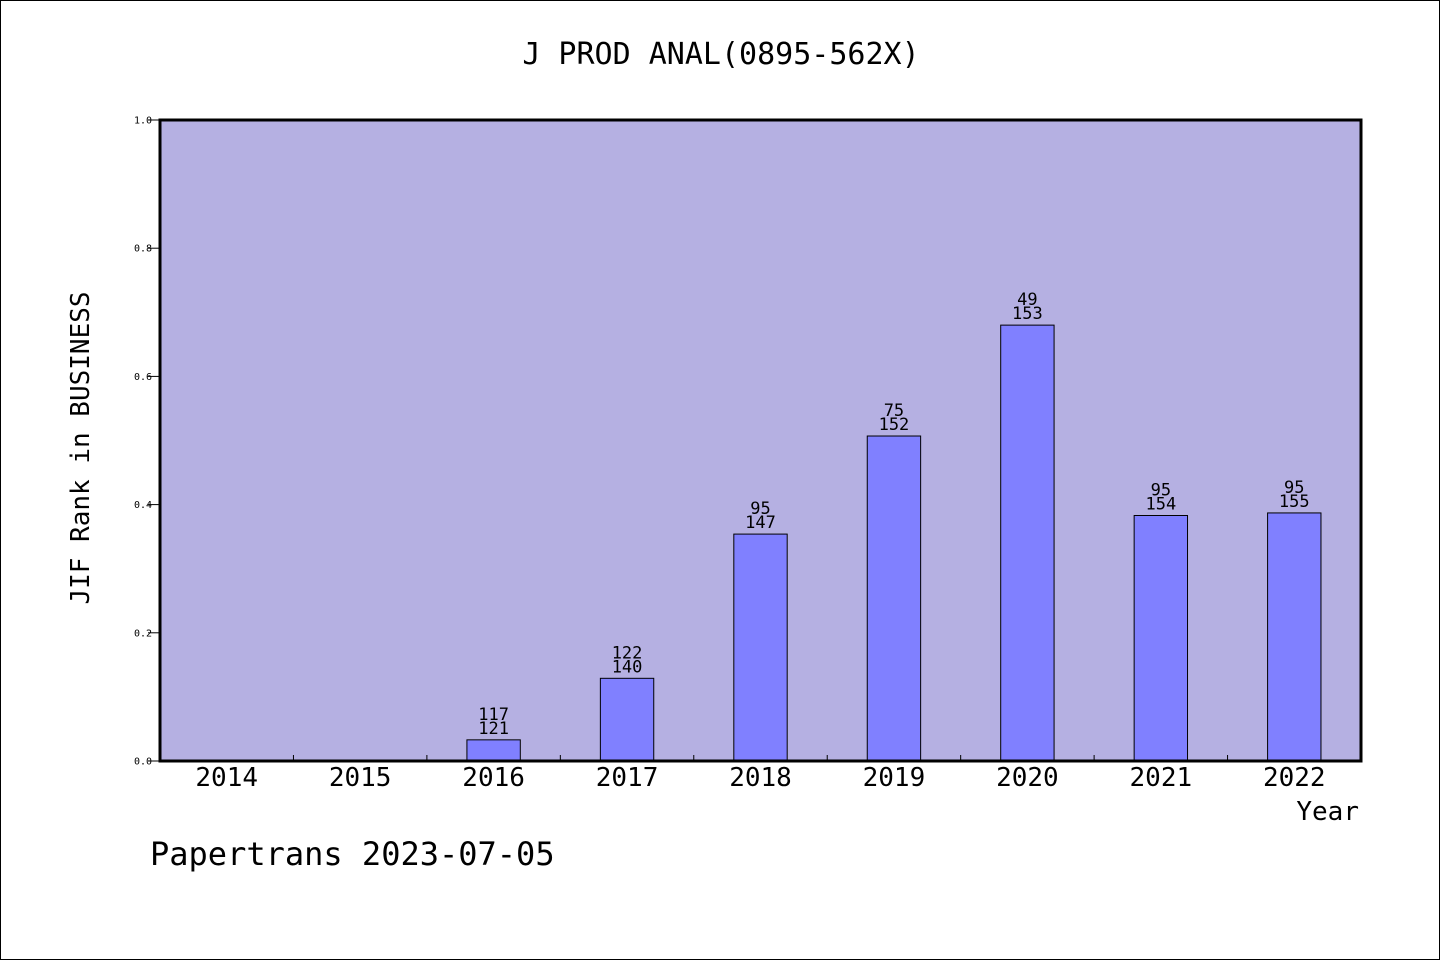 The width and height of the screenshot is (1440, 960). Describe the element at coordinates (1327, 812) in the screenshot. I see `x-axis-label: Year` at that location.